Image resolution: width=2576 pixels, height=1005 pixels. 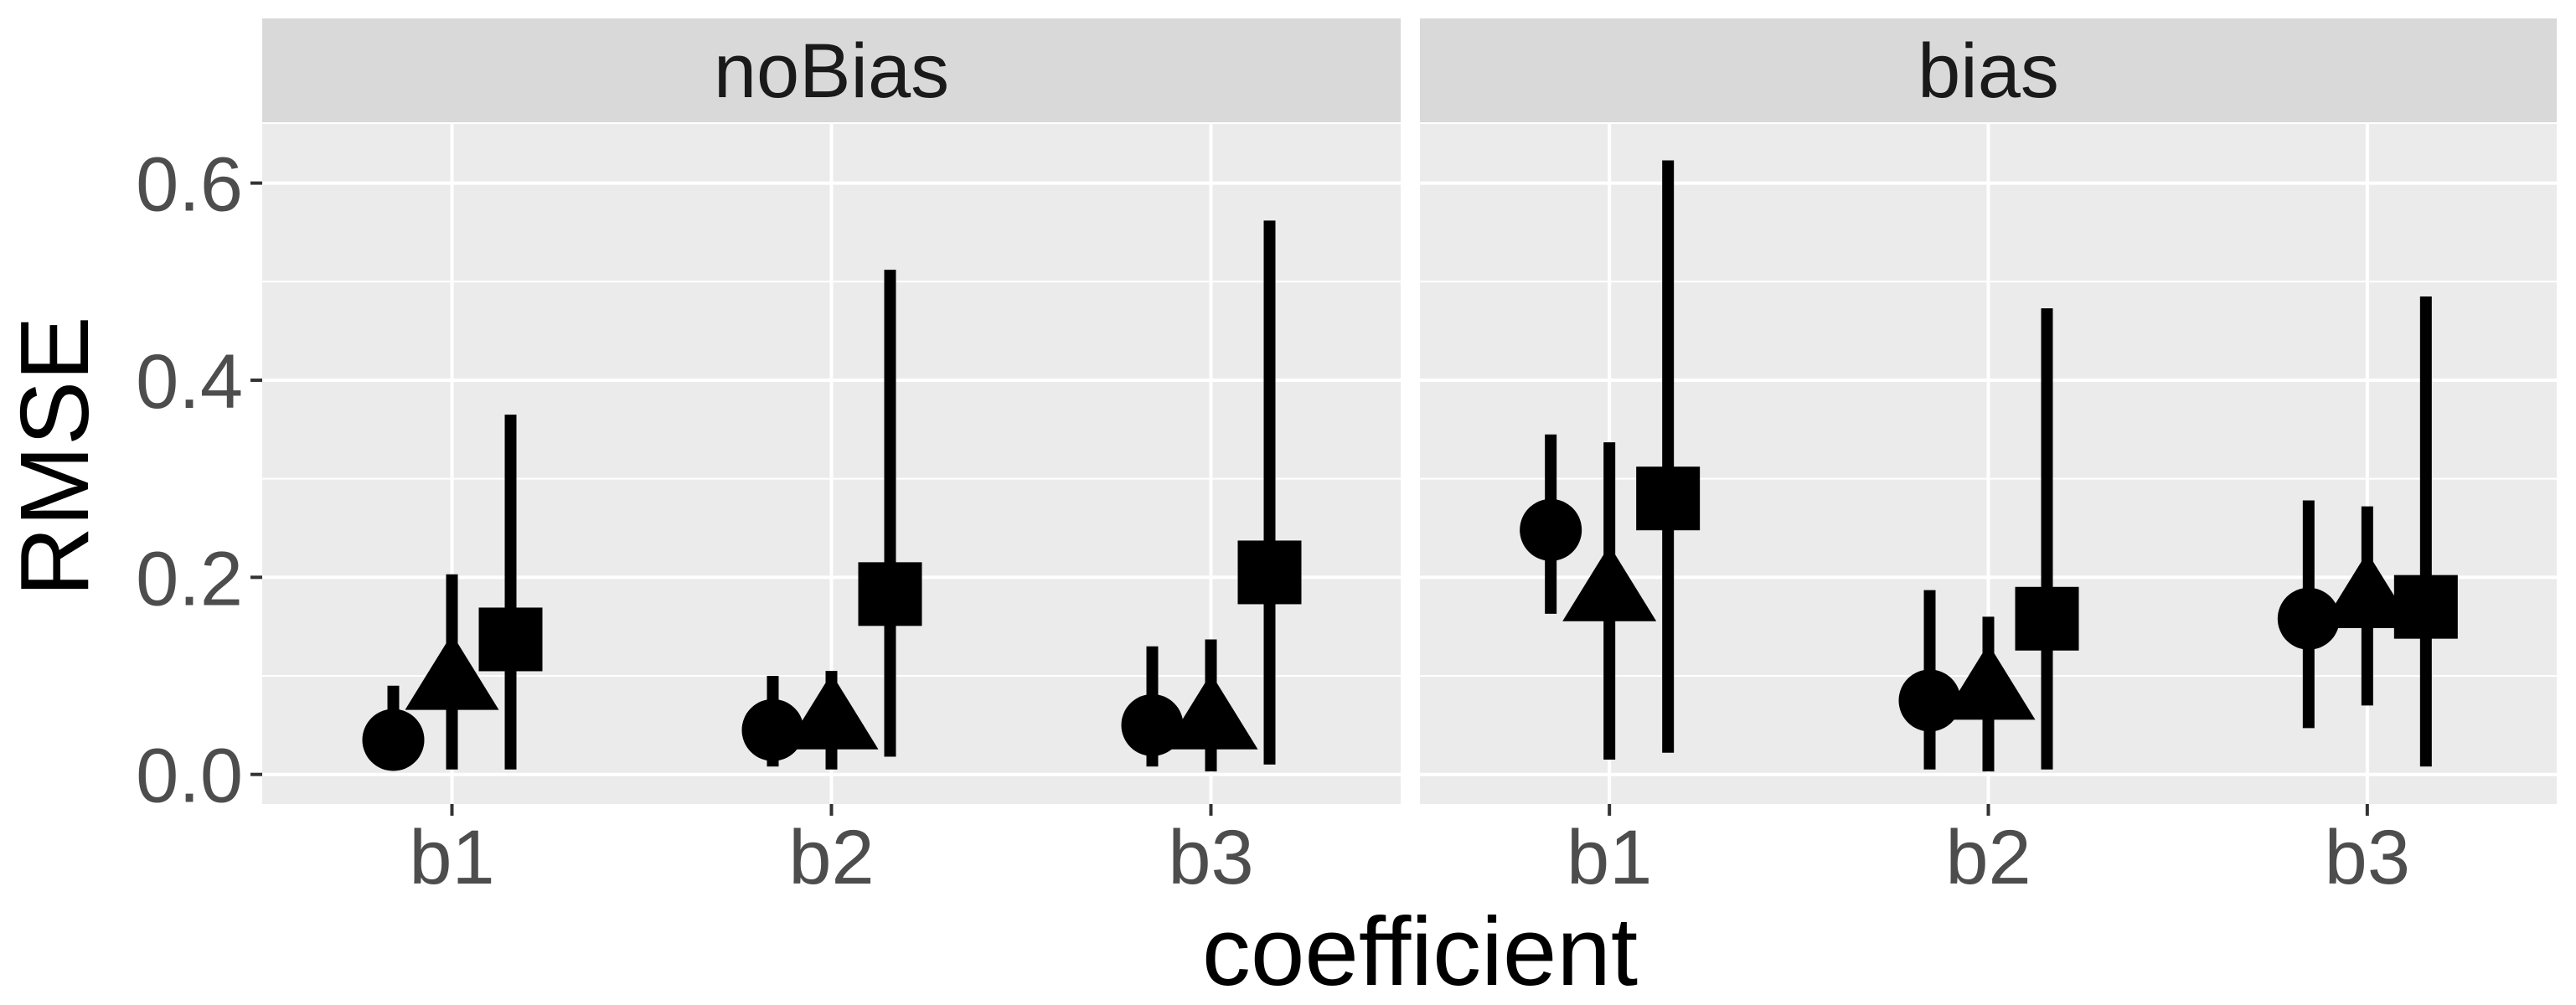 I want to click on strip-label: noBias, so click(x=831, y=71).